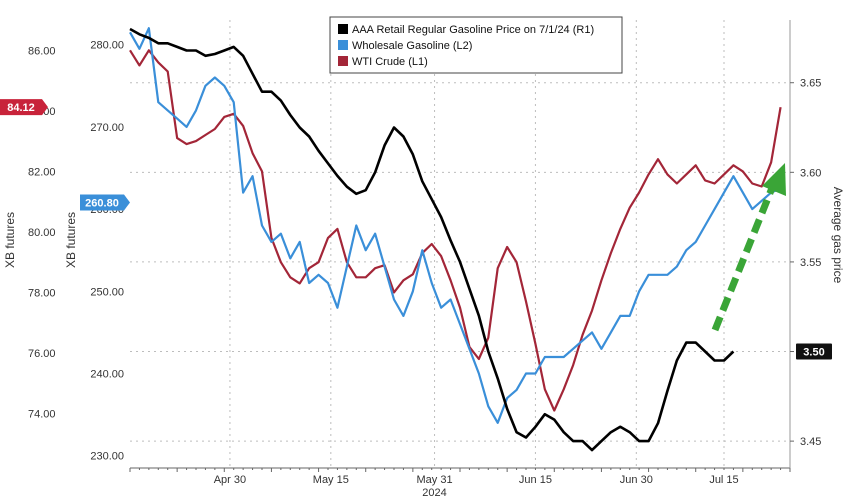 The image size is (848, 502). I want to click on x-tick-label: Apr 30, so click(230, 480).